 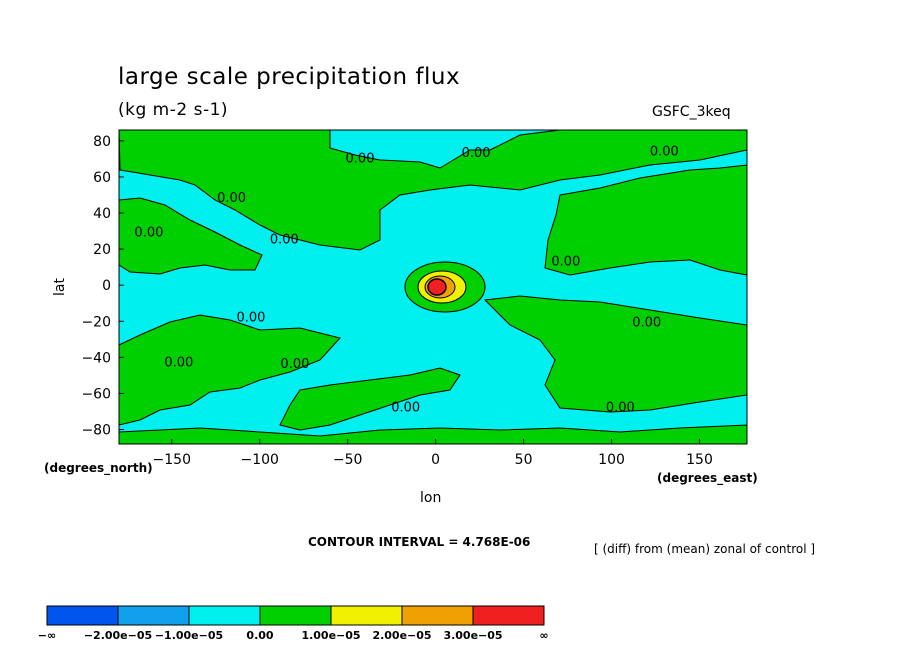 I want to click on anomaly-core, so click(x=437, y=287).